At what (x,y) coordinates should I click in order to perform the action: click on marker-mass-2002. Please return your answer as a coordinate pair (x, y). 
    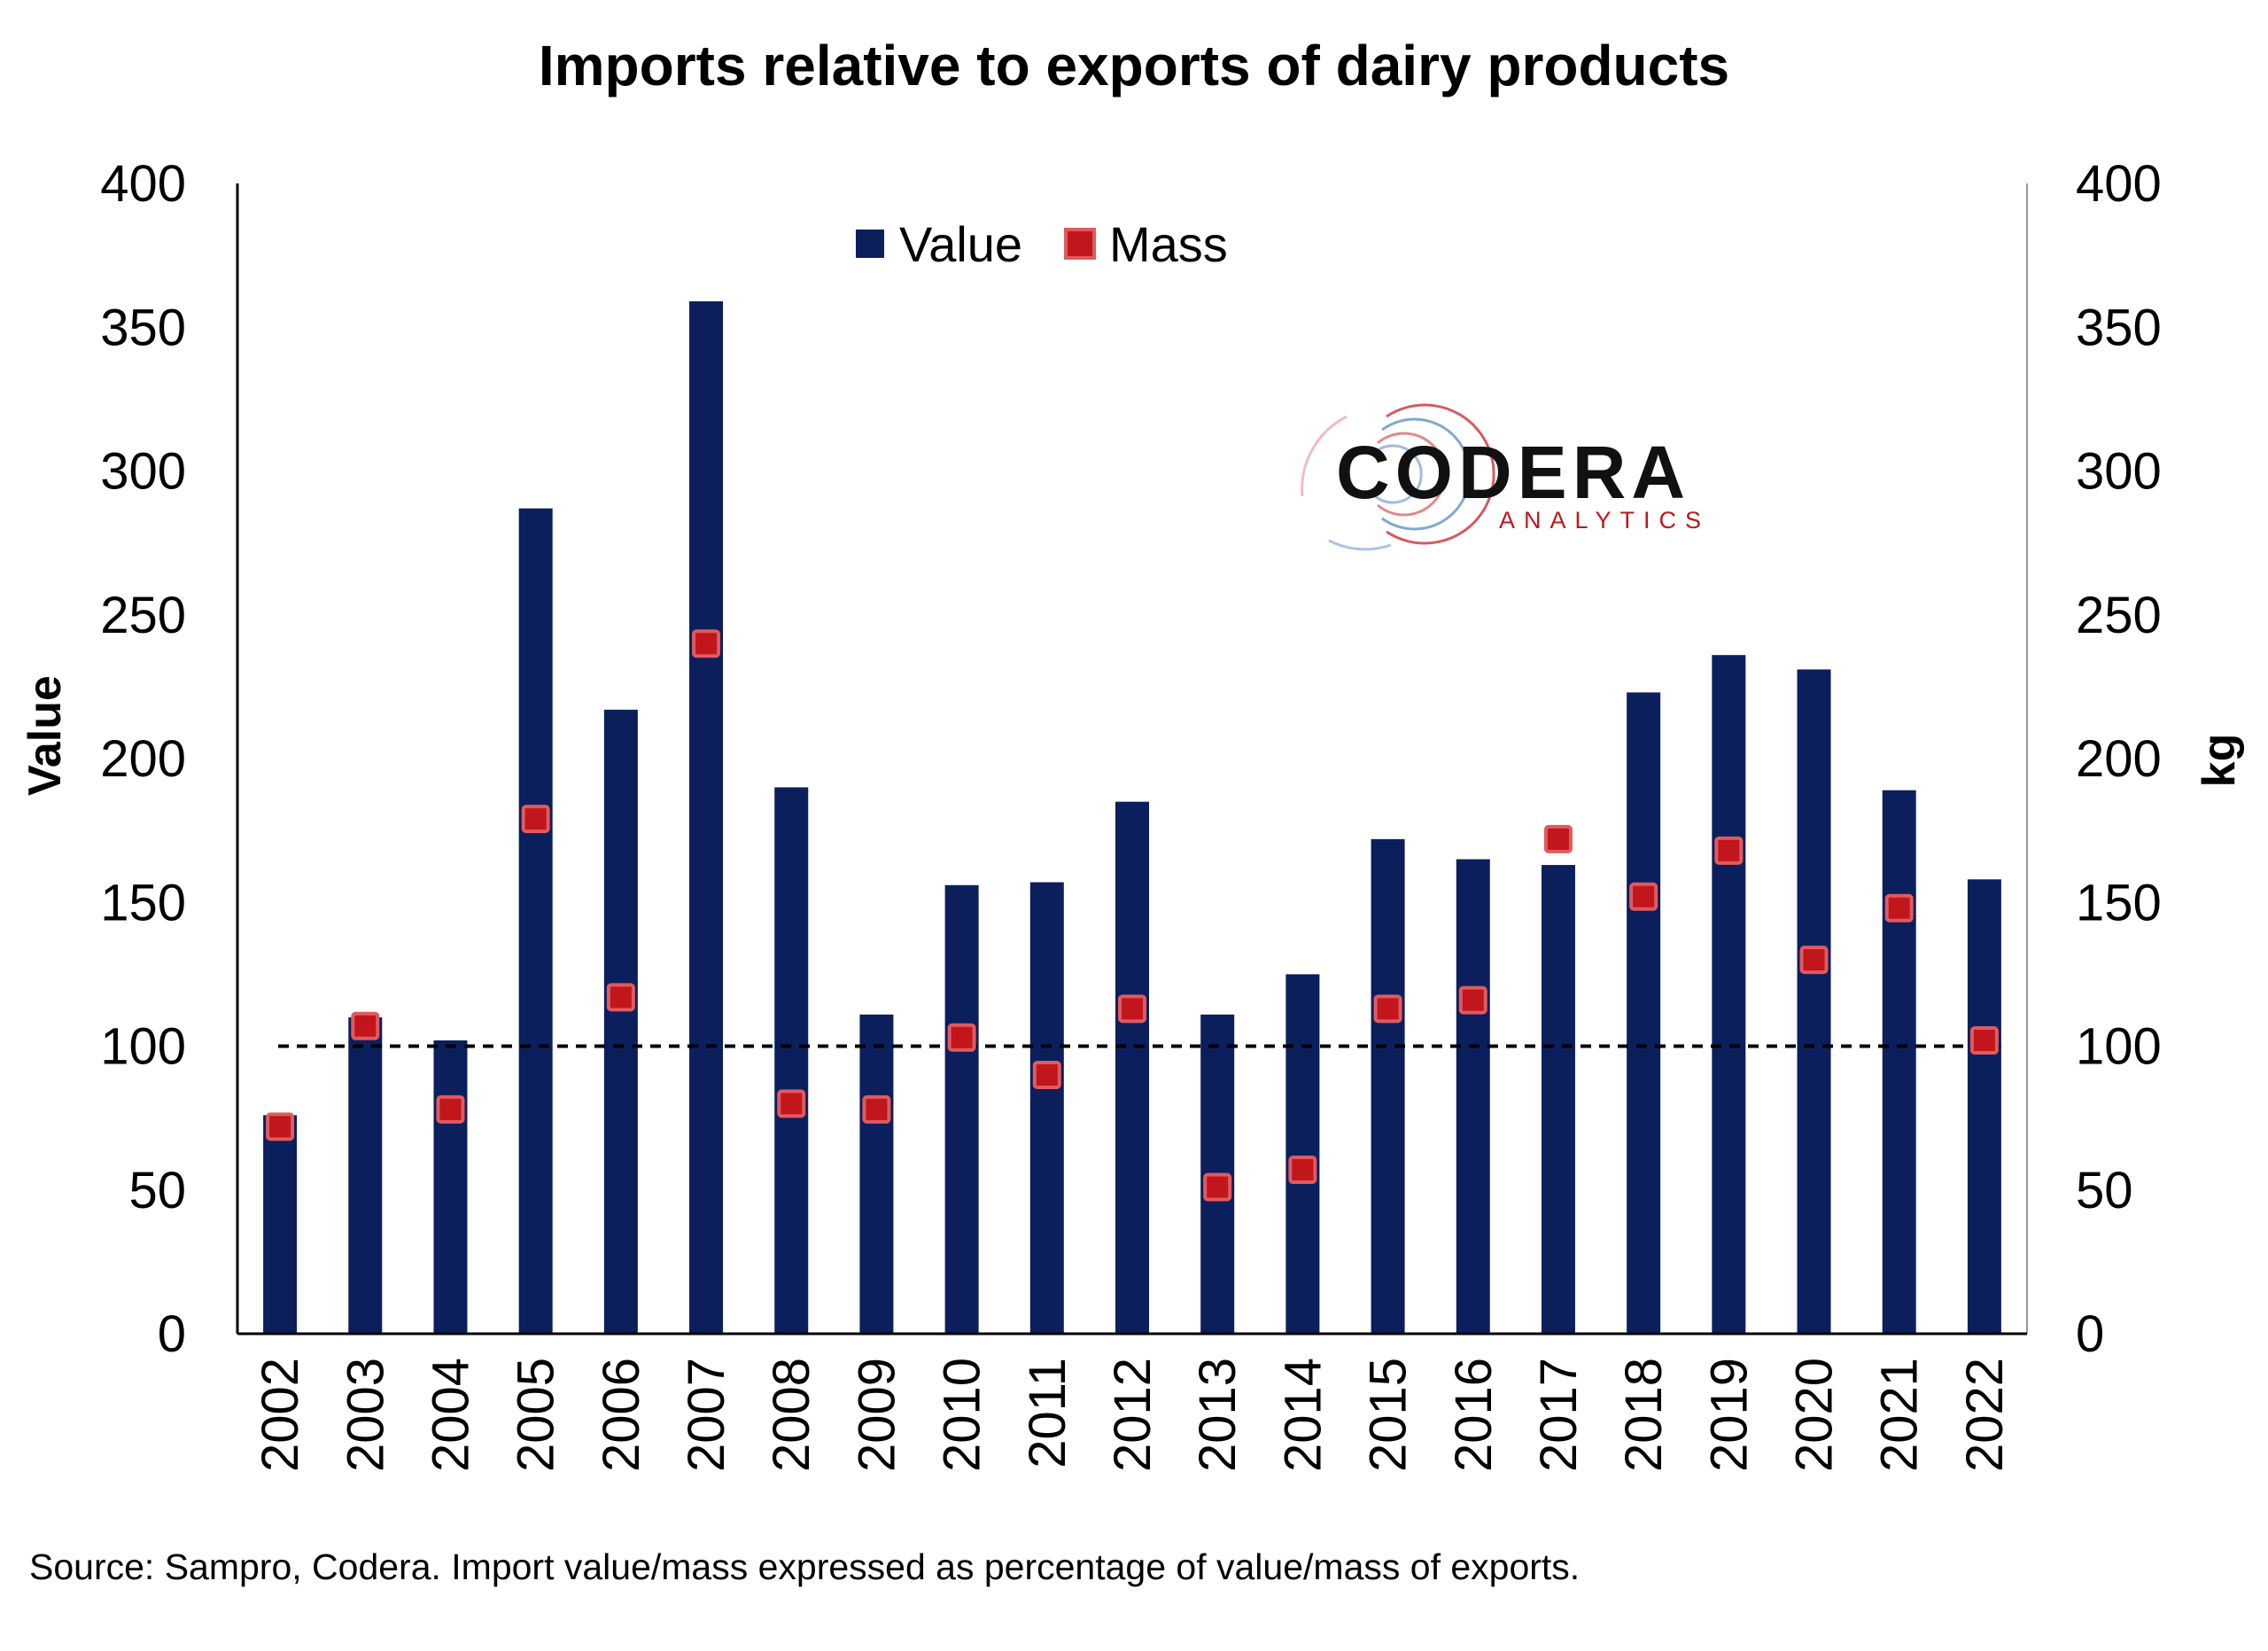
    Looking at the image, I should click on (280, 1127).